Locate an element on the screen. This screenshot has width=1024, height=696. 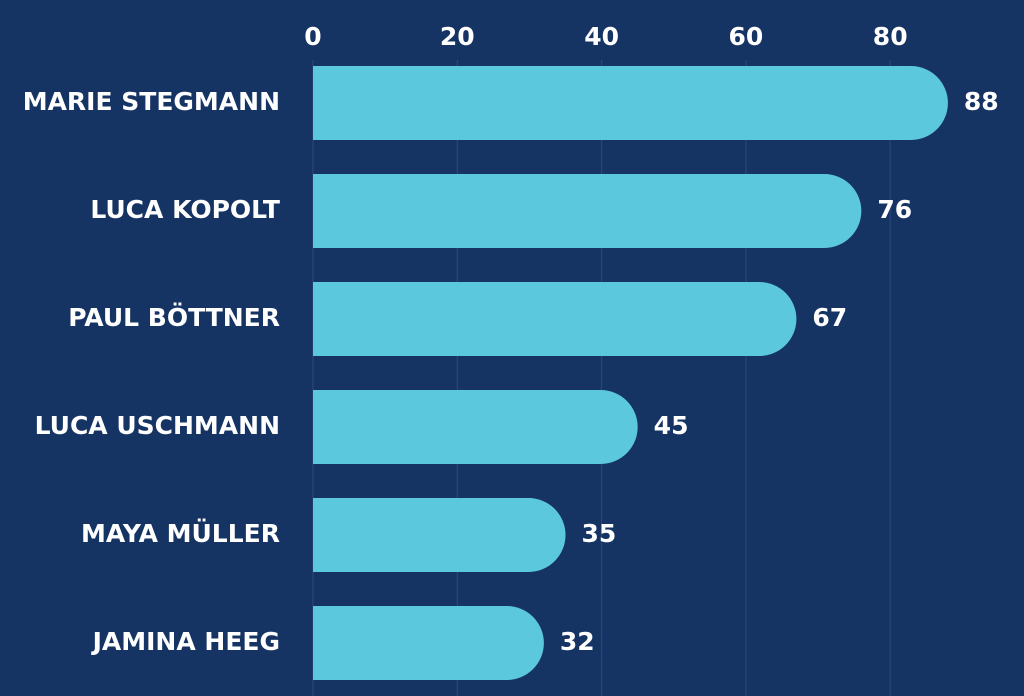
category-label-6: JAMINA HEEG is located at coordinates (185, 641).